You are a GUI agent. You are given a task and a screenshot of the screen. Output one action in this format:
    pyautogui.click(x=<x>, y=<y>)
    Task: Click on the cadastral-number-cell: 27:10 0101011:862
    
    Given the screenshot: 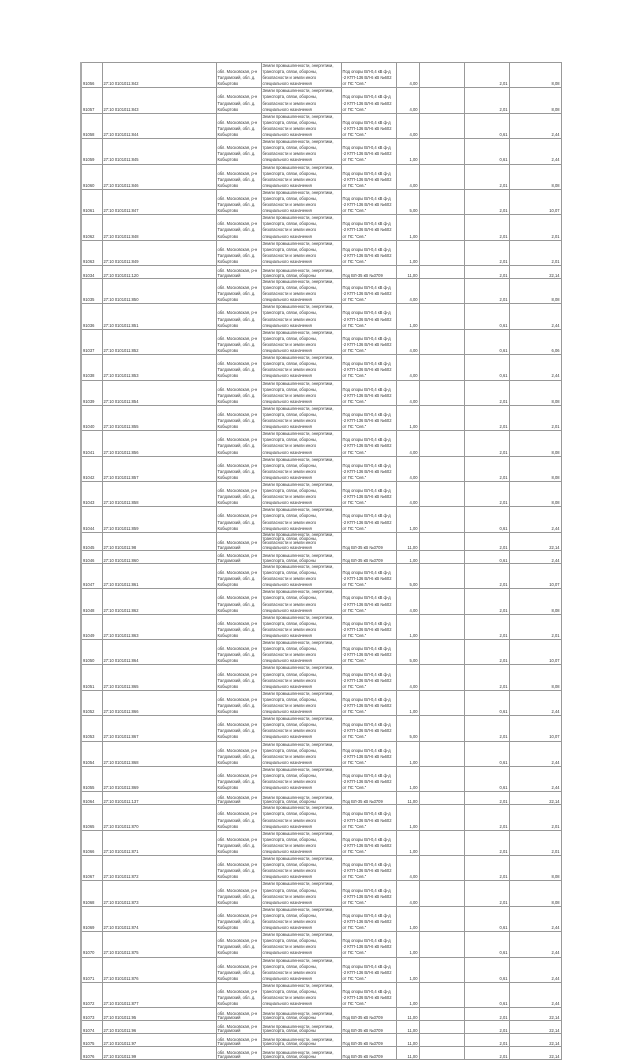 What is the action you would take?
    pyautogui.click(x=159, y=601)
    